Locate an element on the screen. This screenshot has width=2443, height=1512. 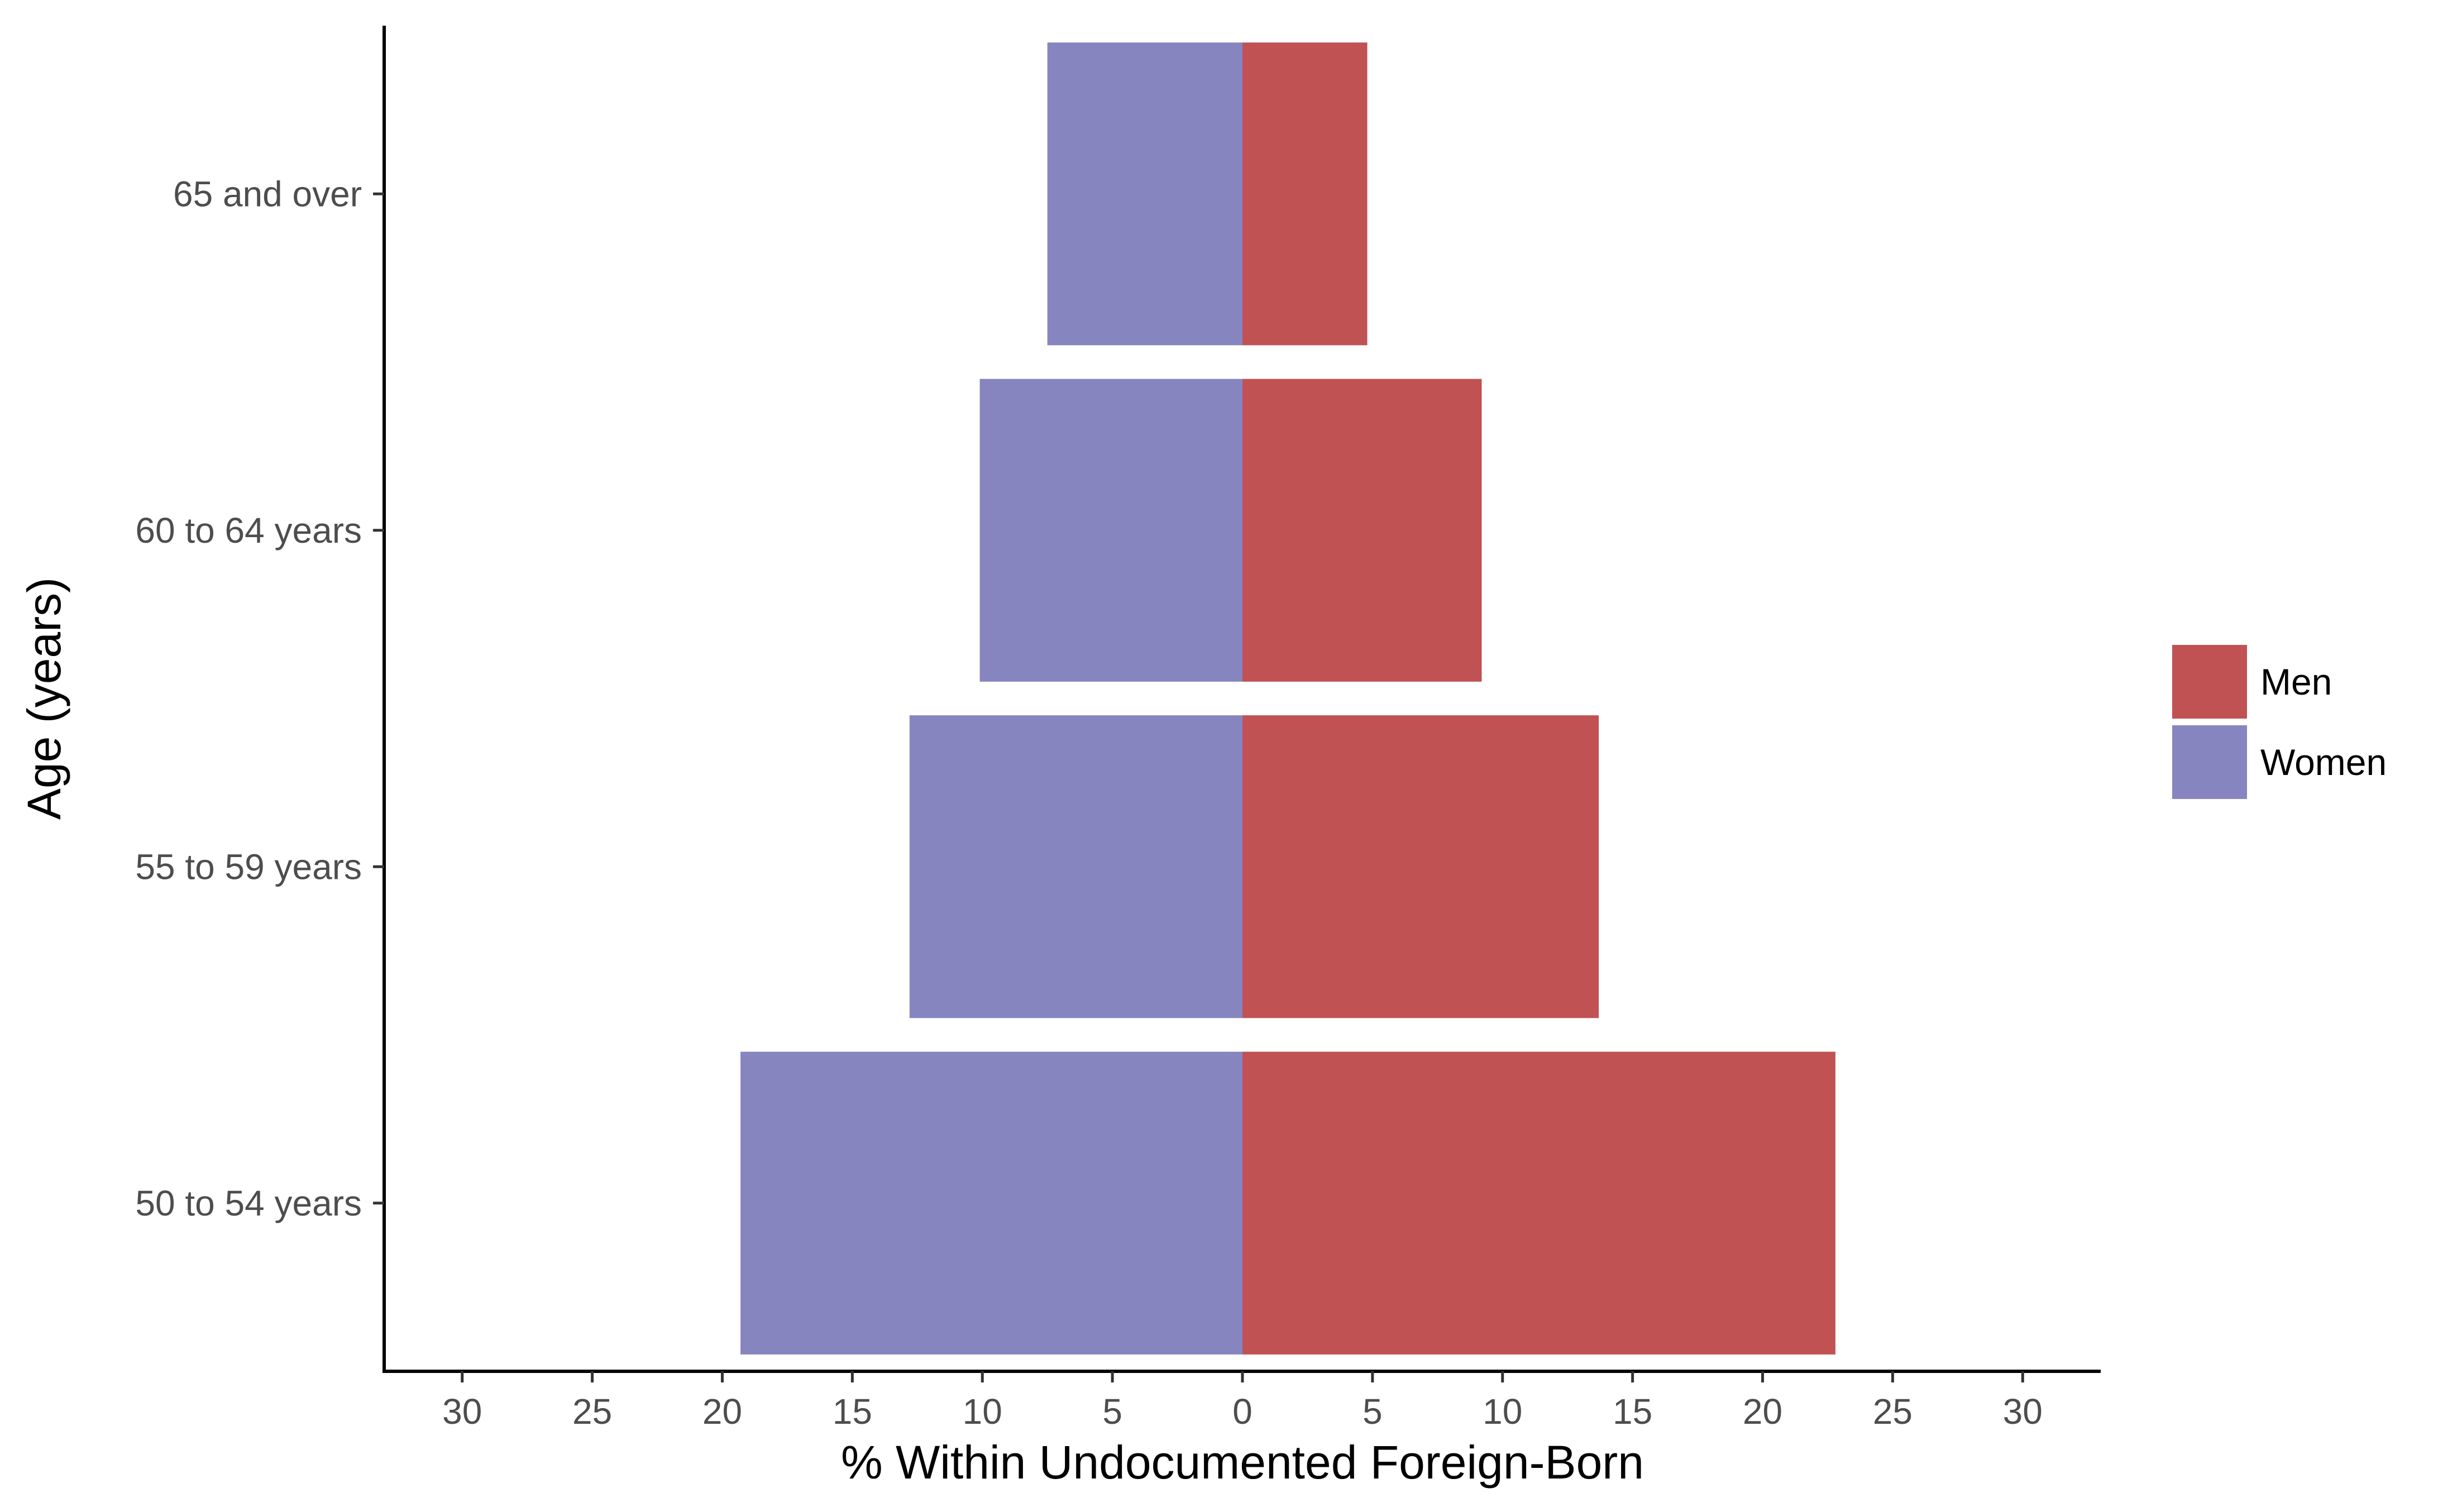
y-tick-label: 65 and over is located at coordinates (267, 194).